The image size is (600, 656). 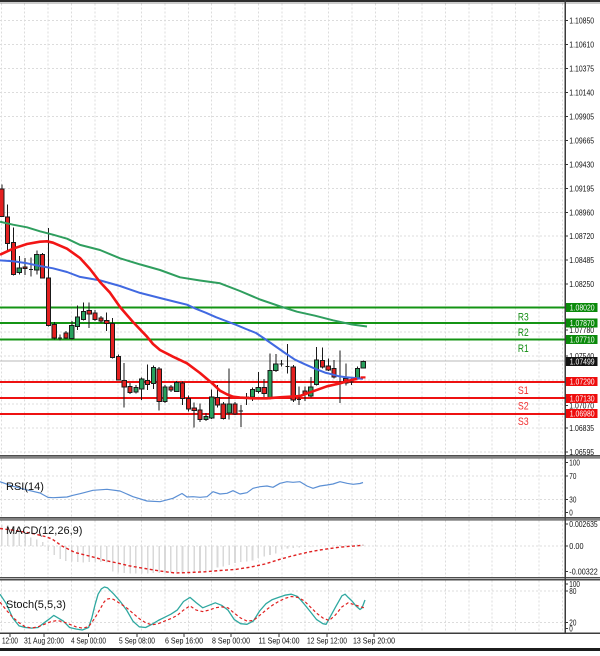 I want to click on svg-text: 1.08020, so click(x=582, y=308).